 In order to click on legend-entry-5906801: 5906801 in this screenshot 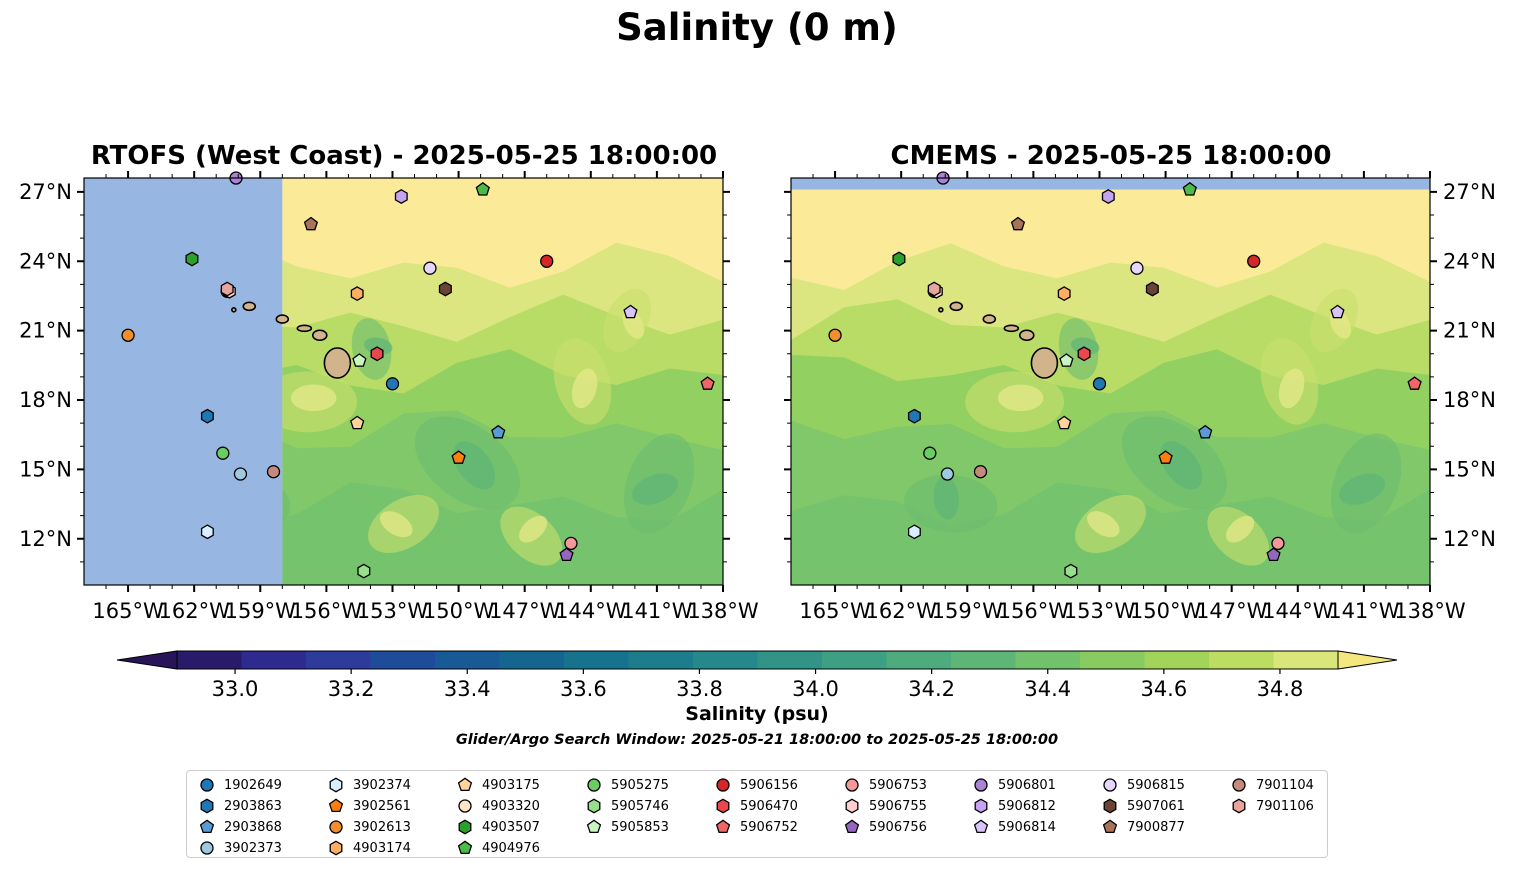, I will do `click(1014, 785)`.